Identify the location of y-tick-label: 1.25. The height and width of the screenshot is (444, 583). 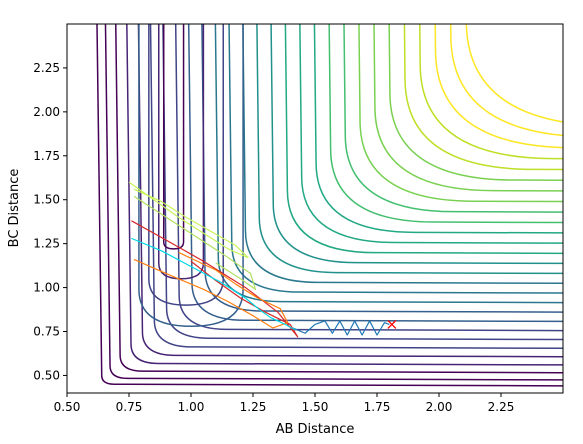
(46, 244).